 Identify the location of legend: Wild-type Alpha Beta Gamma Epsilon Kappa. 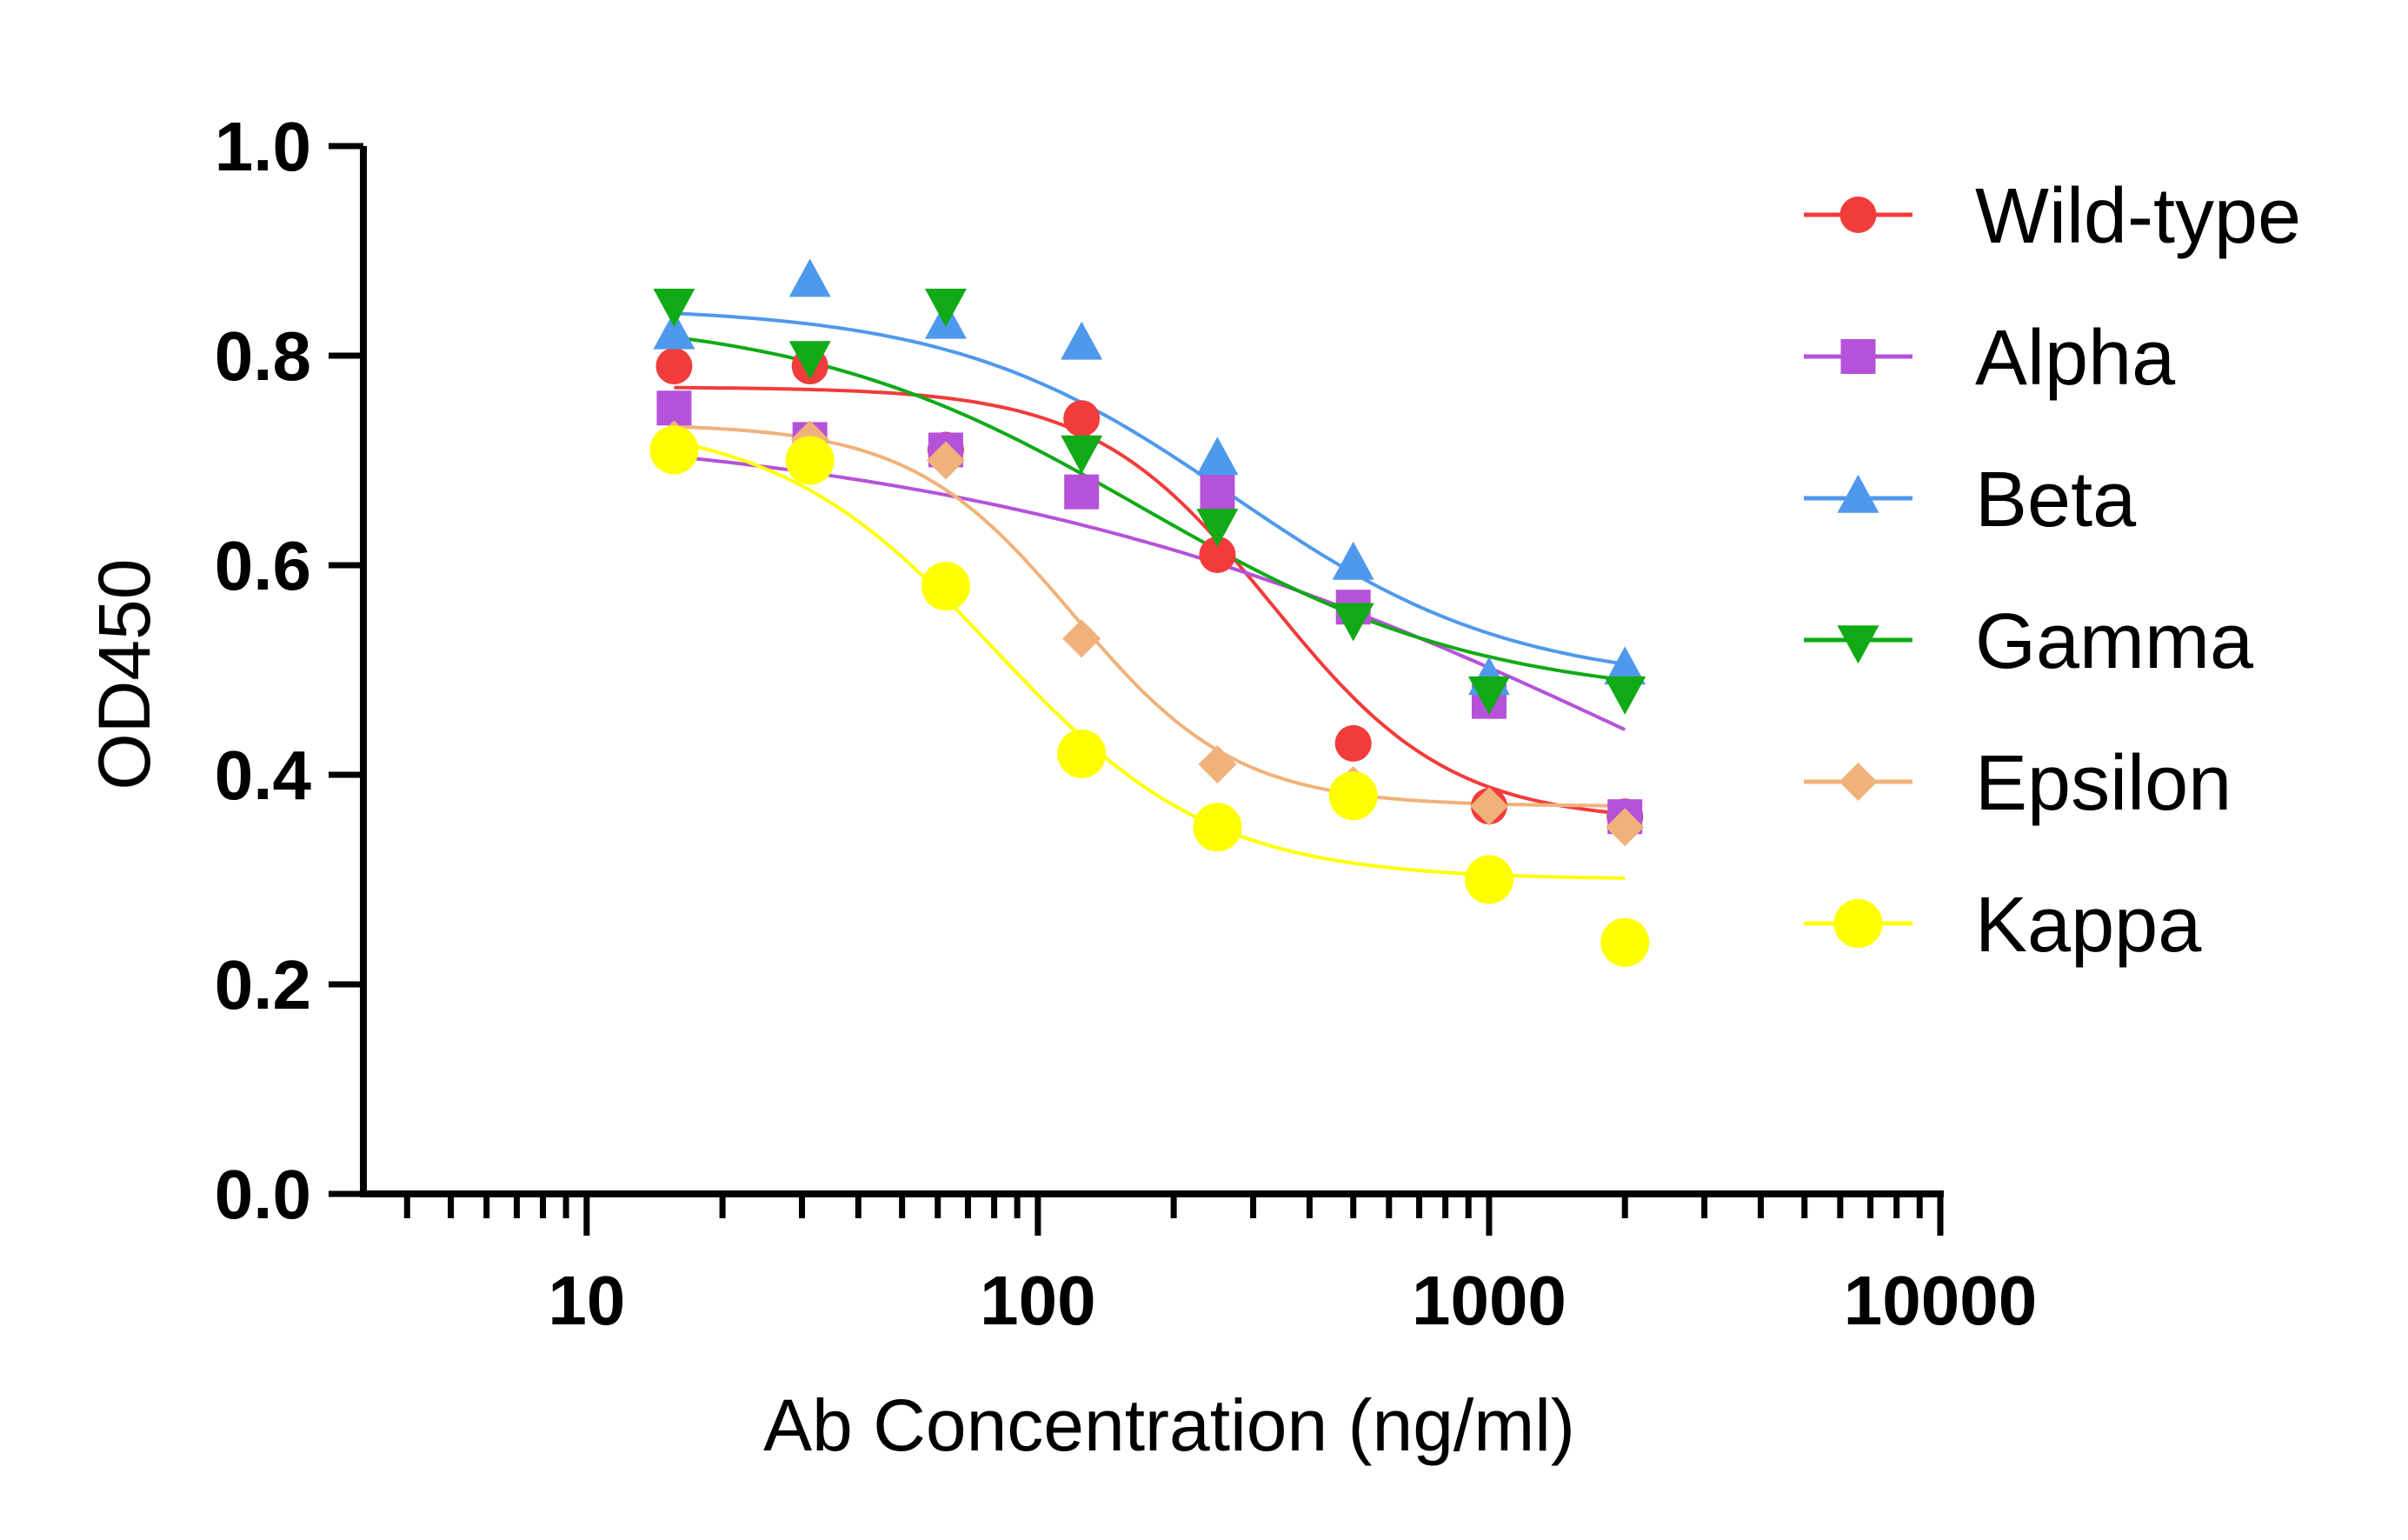
(2052, 571).